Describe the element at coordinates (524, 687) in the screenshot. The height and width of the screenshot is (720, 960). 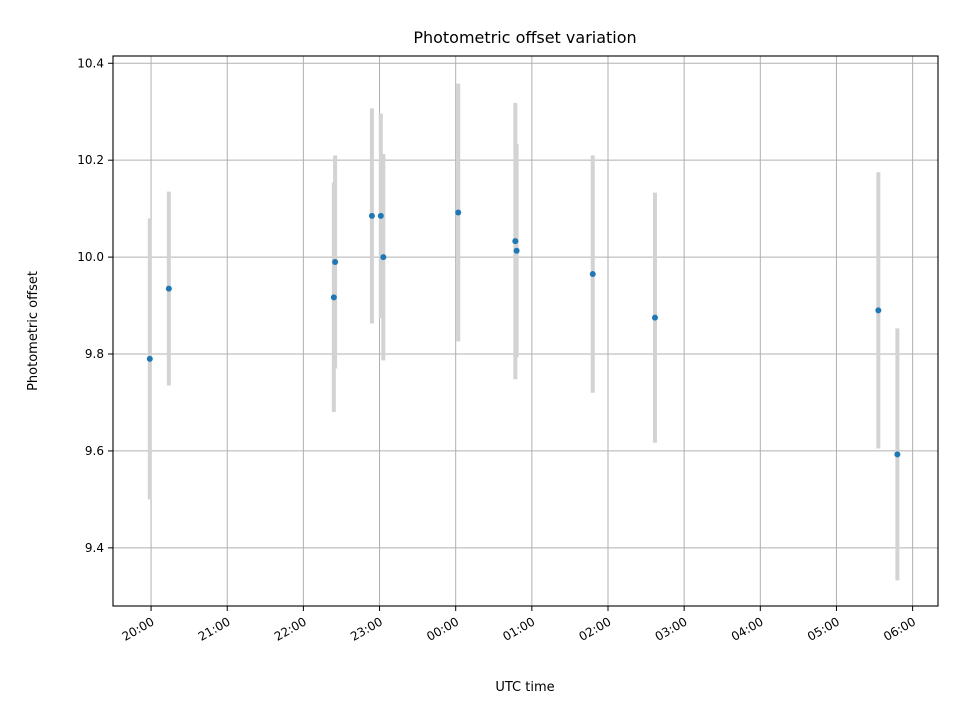
I see `x-axis-label: UTC time` at that location.